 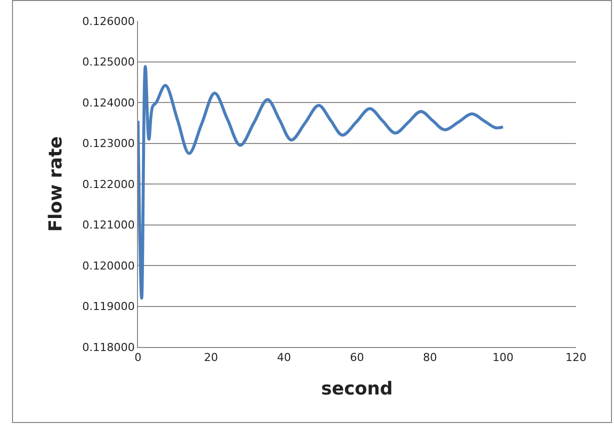 I want to click on y-tick-label: 0.122000, so click(x=108, y=184).